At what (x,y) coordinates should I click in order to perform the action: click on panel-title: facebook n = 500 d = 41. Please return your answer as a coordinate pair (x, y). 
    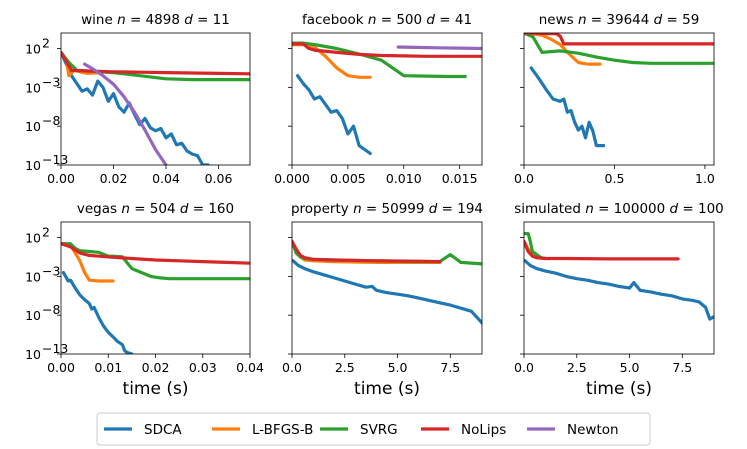
    Looking at the image, I should click on (387, 20).